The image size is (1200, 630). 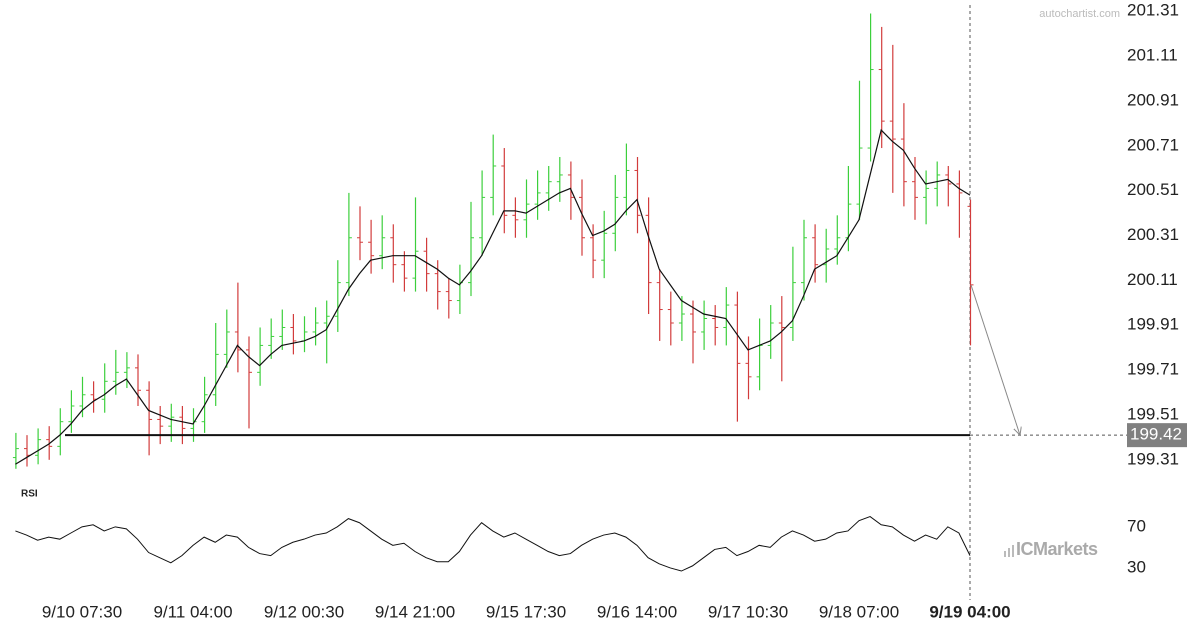 I want to click on x-tick-label: 9/12 00:30, so click(x=304, y=611).